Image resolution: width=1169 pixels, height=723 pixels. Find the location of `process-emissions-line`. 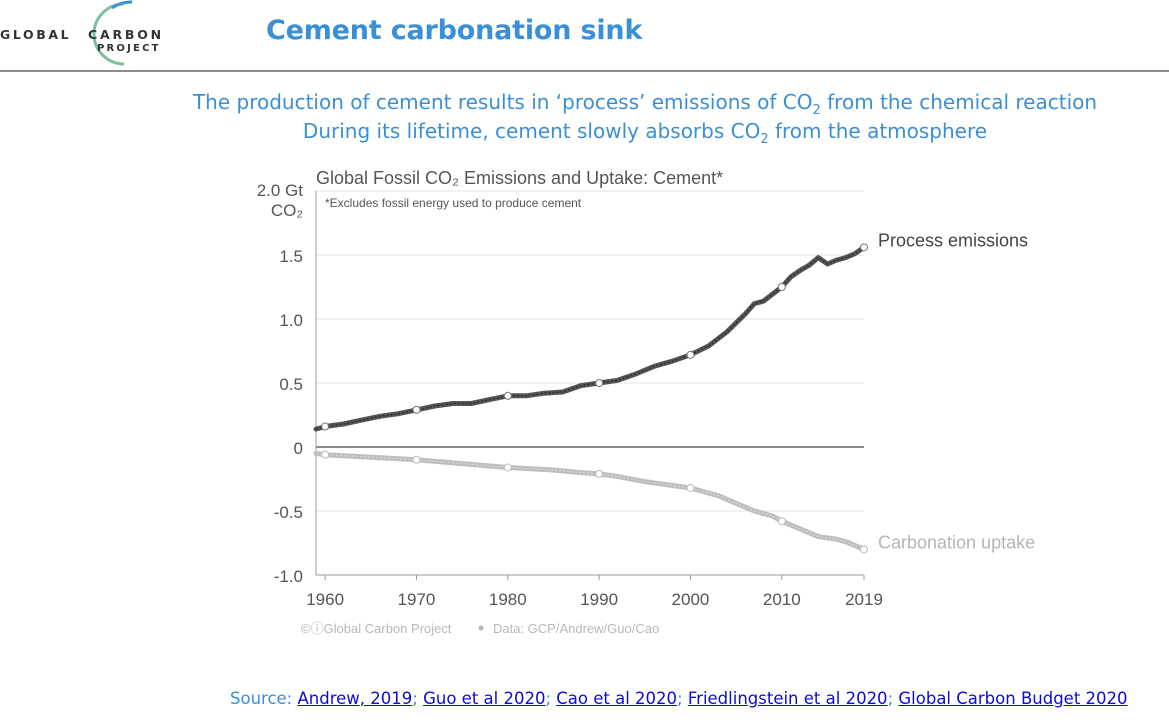

process-emissions-line is located at coordinates (590, 338).